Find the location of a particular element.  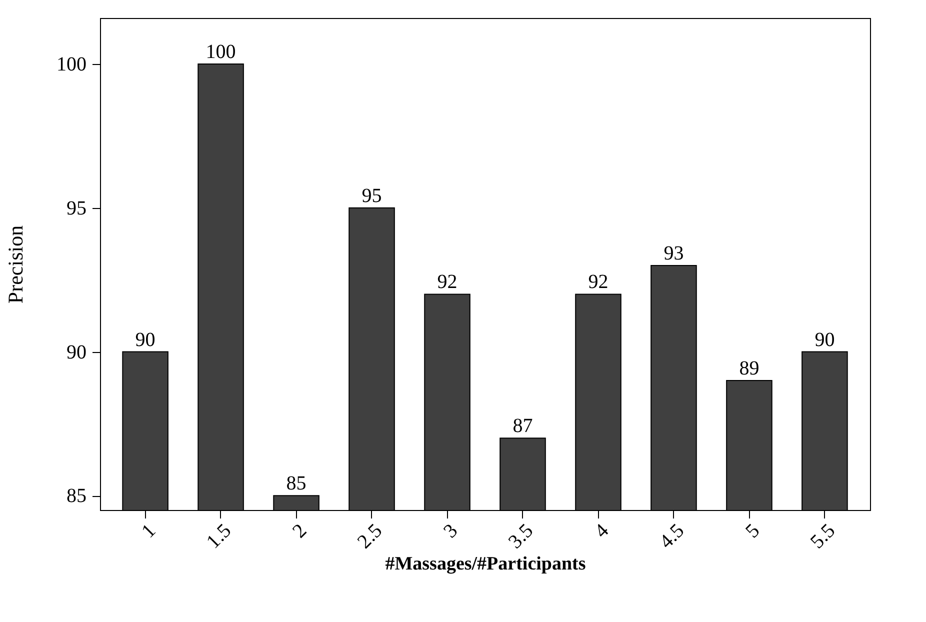

x-tick-label: 4.5 is located at coordinates (672, 537).